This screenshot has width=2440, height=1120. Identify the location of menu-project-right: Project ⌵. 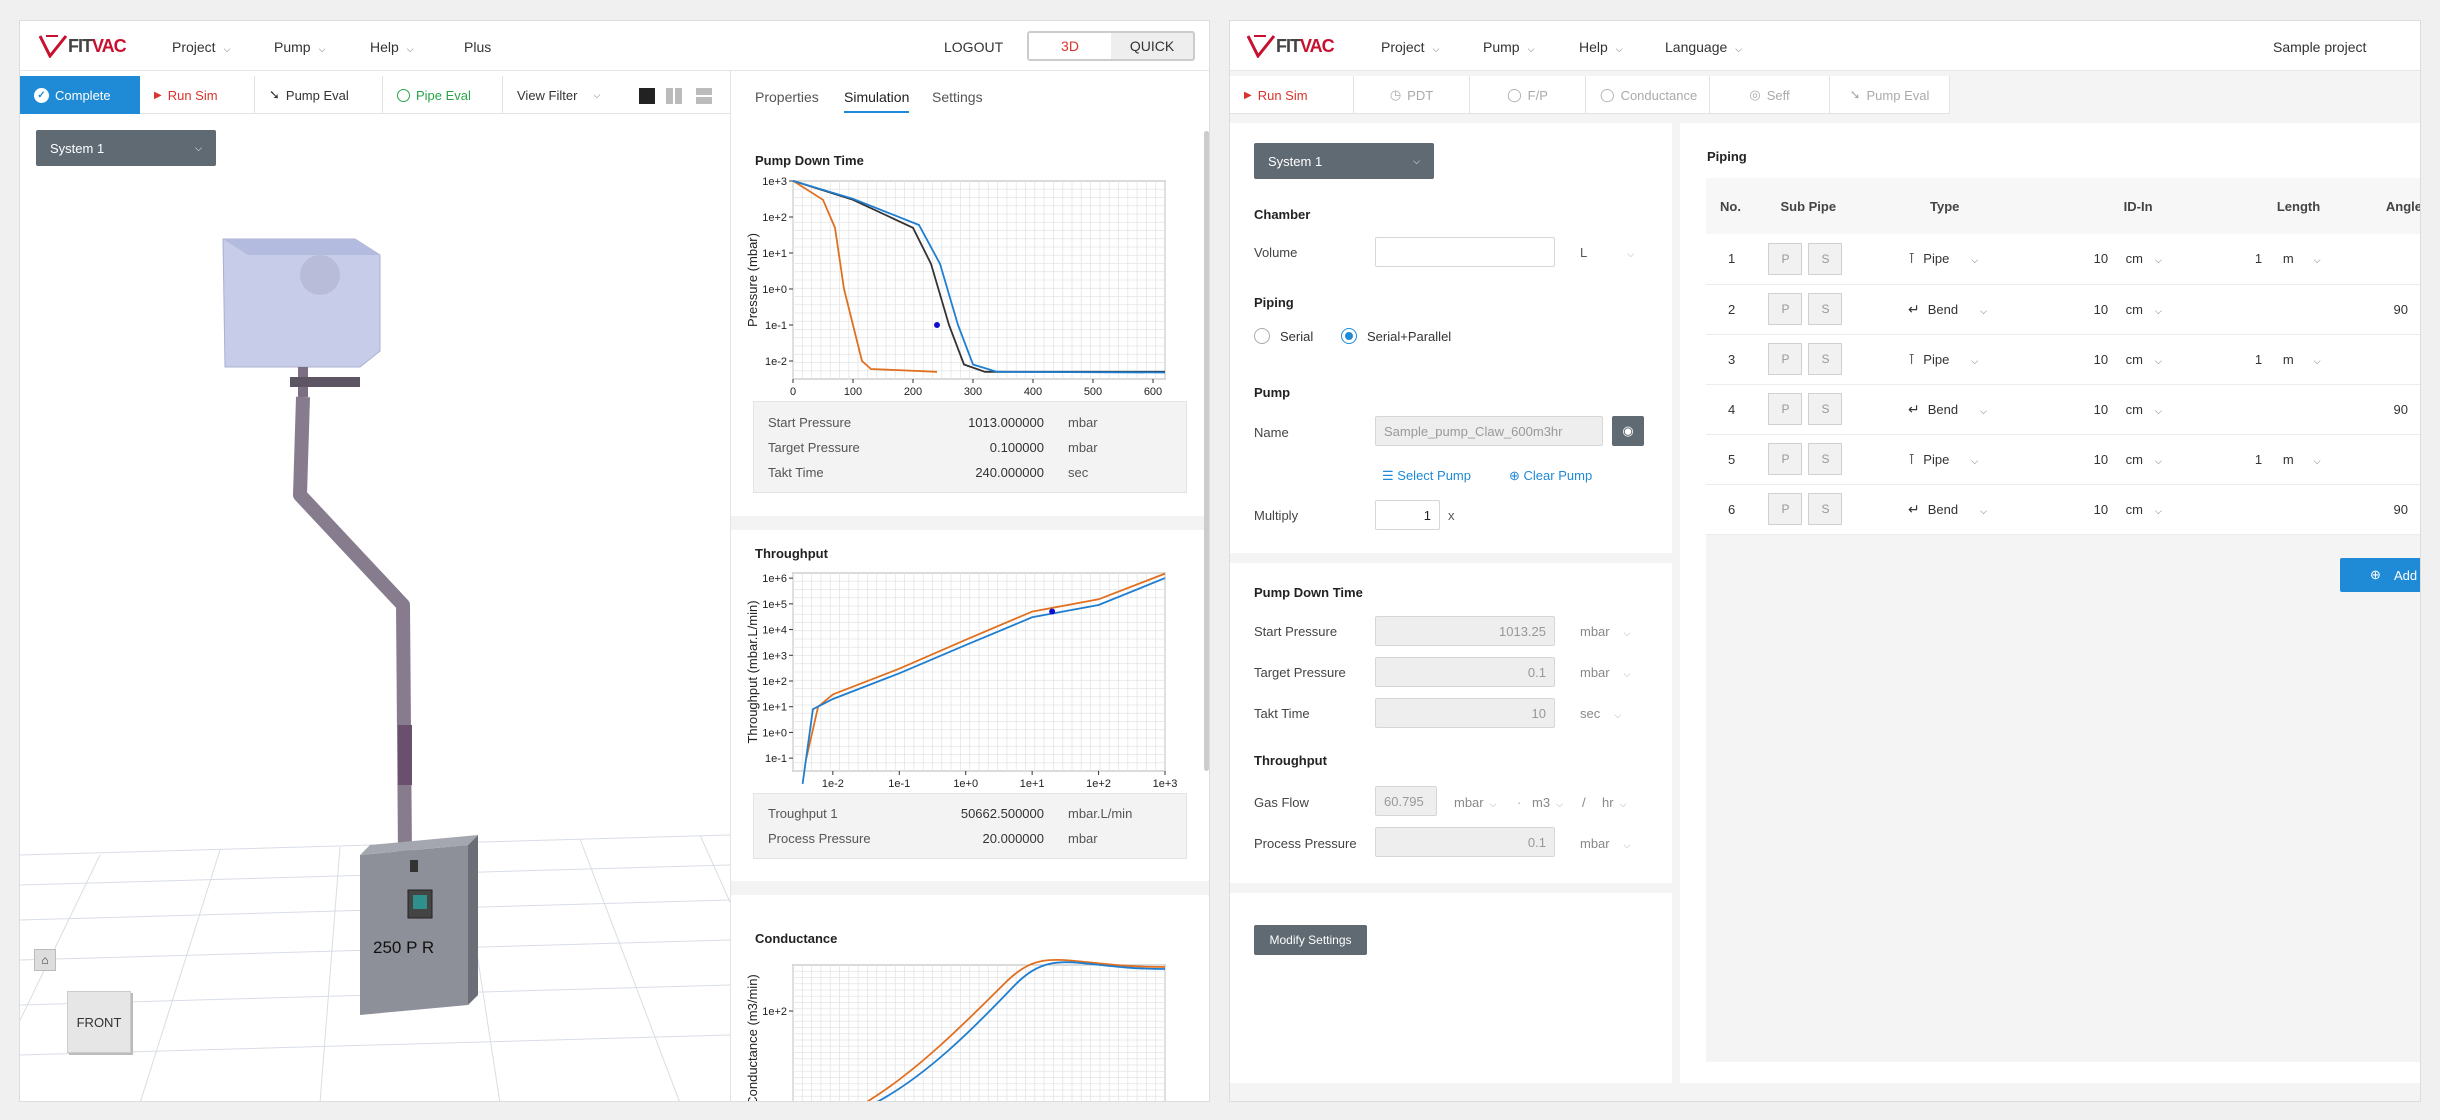
(1410, 47).